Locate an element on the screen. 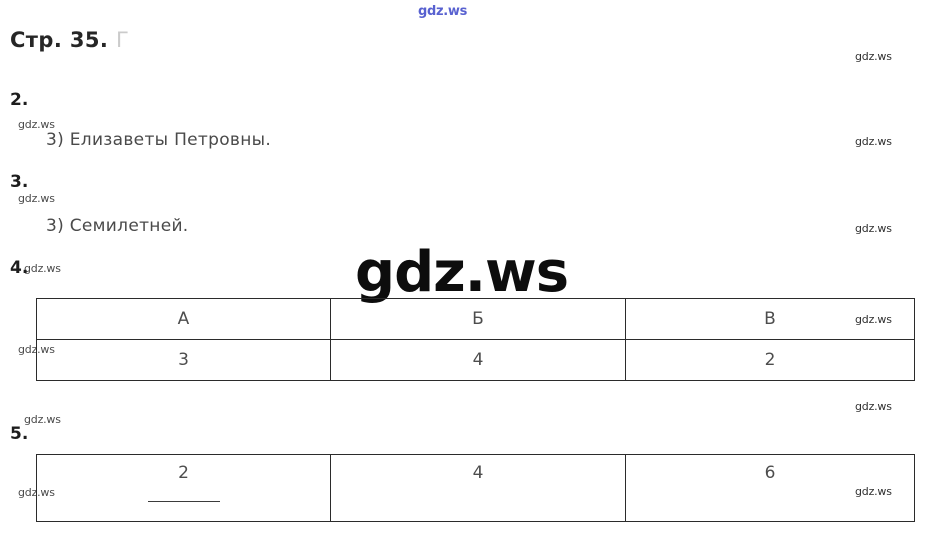  table4-value-b: 4 is located at coordinates (478, 360).